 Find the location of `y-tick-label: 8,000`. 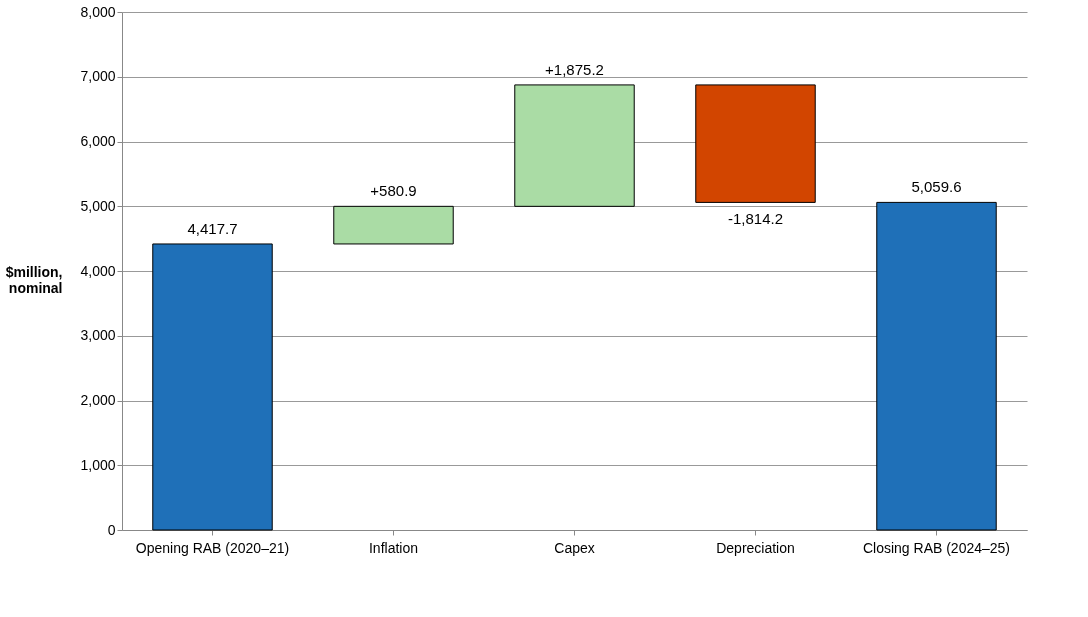

y-tick-label: 8,000 is located at coordinates (98, 11).